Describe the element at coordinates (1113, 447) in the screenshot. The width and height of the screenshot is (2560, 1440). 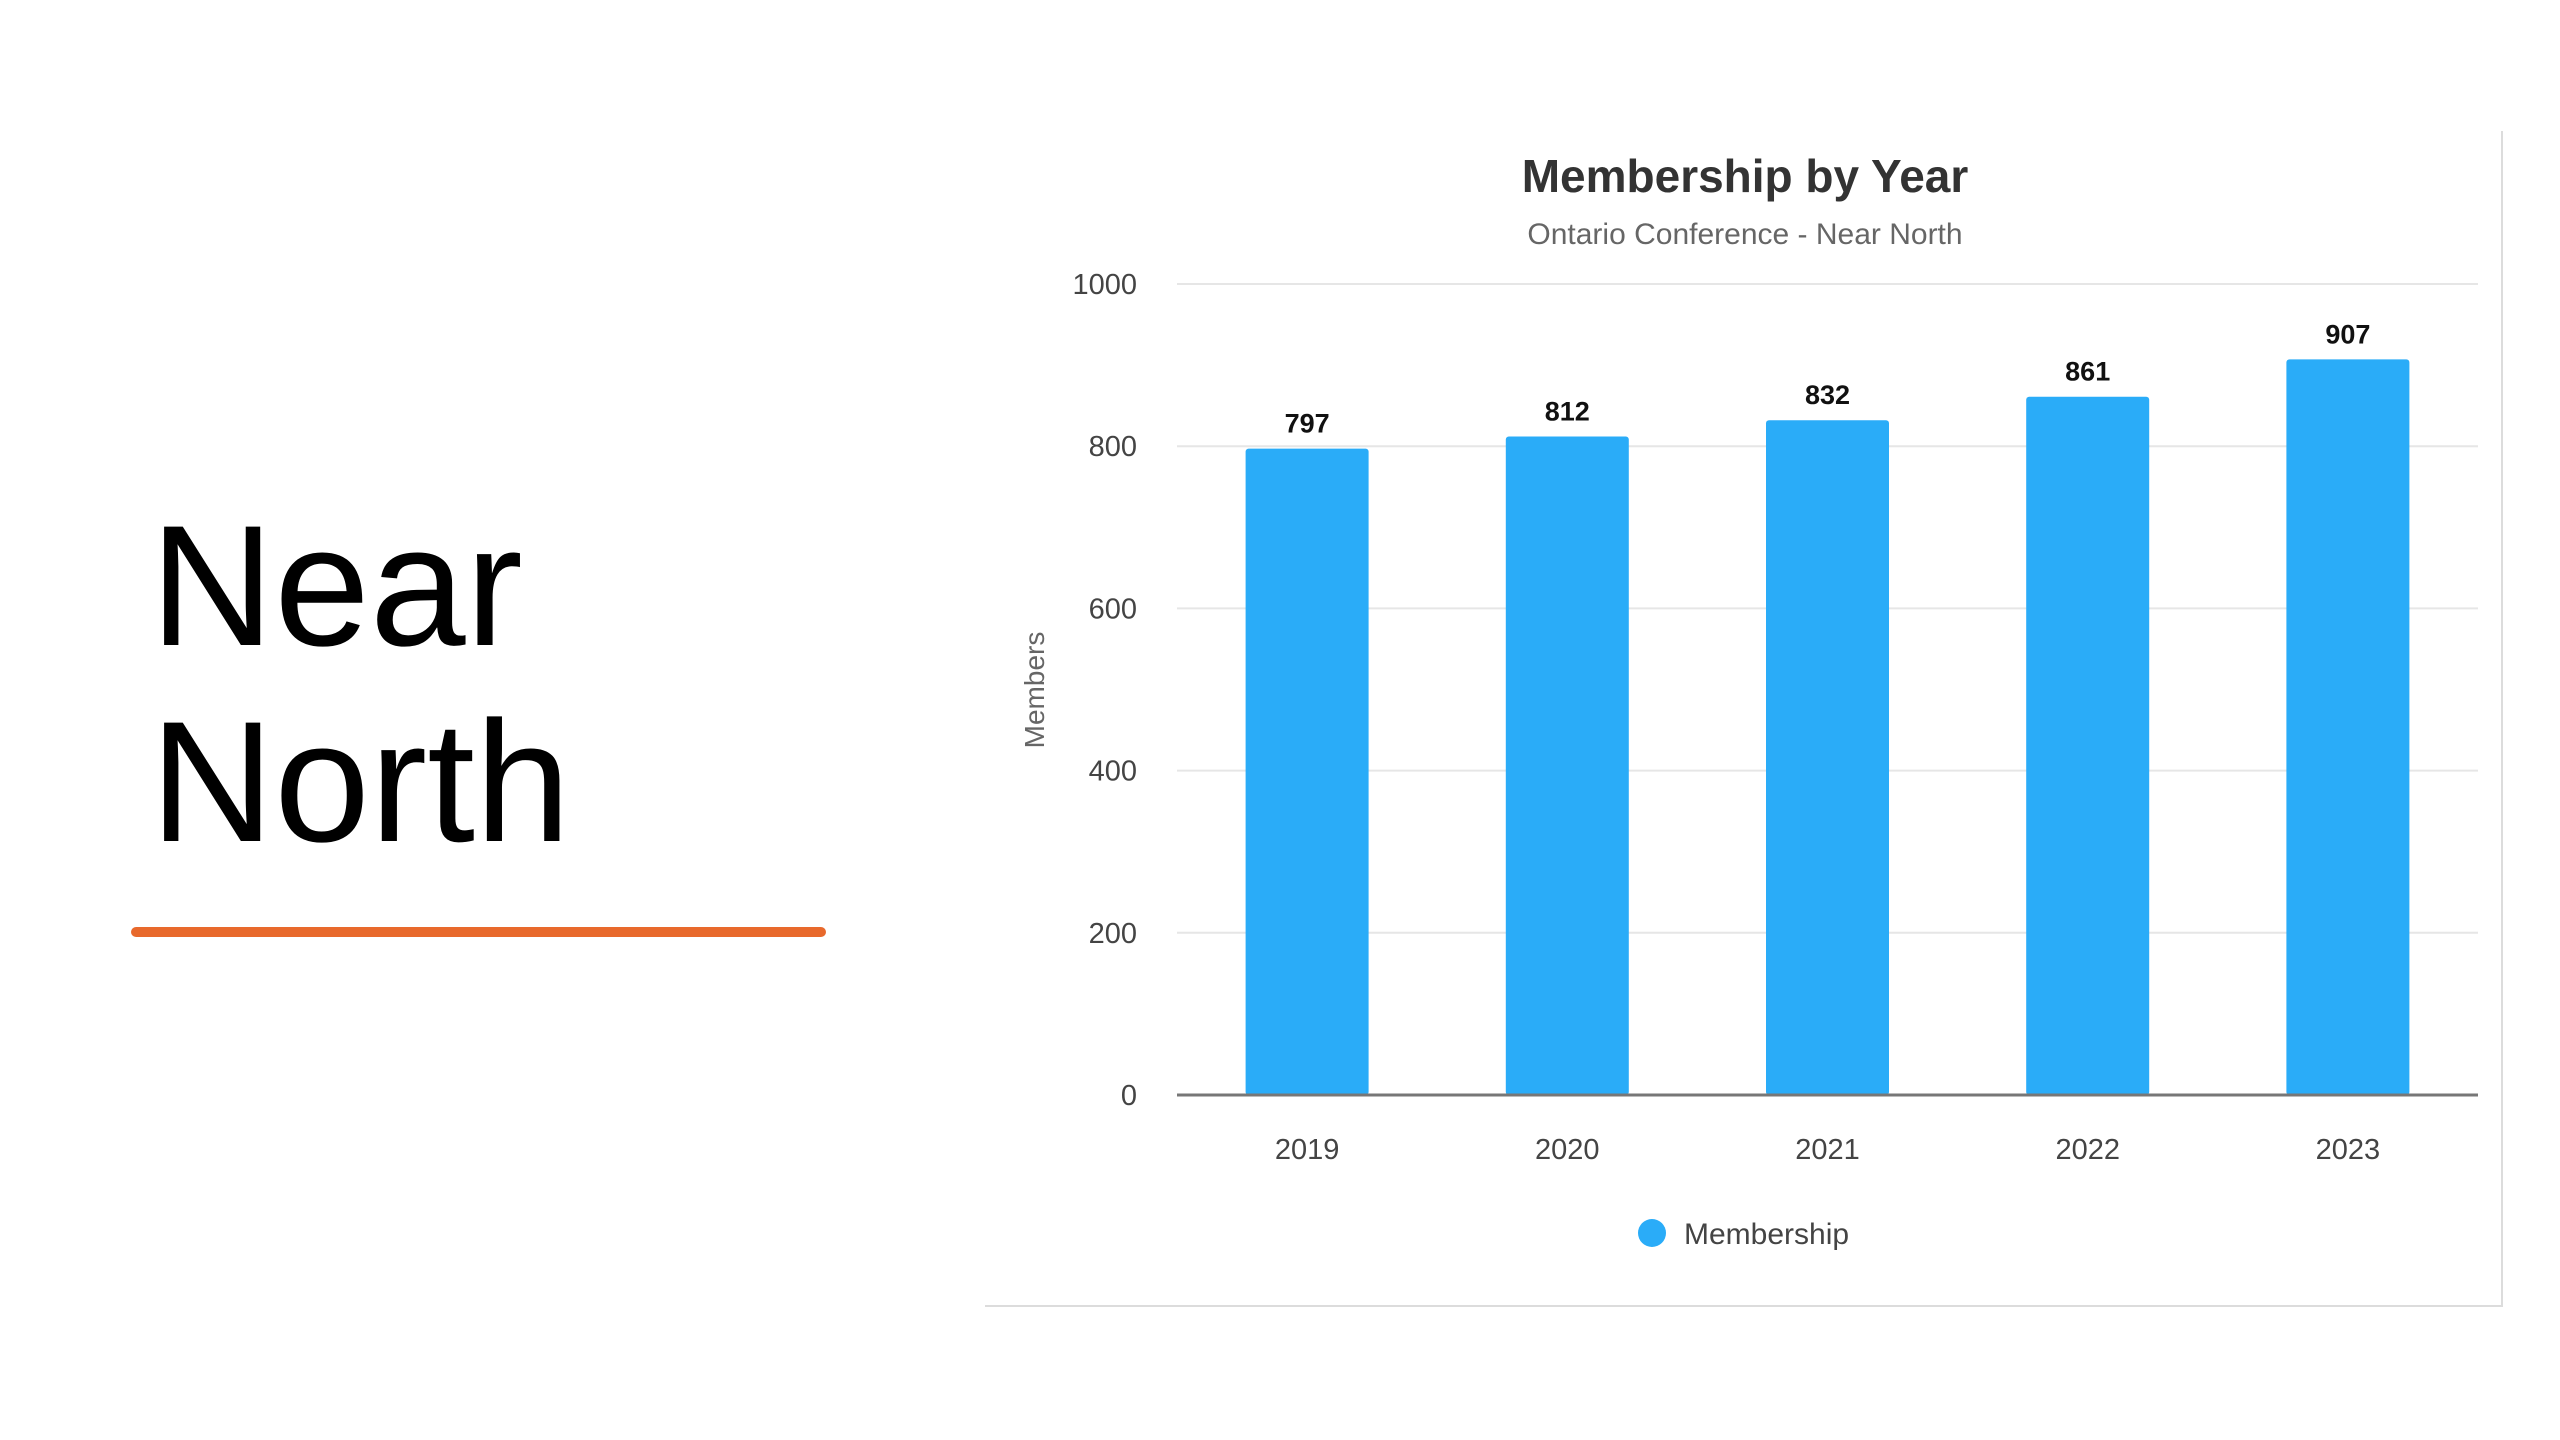
I see `y-tick-label: 800` at that location.